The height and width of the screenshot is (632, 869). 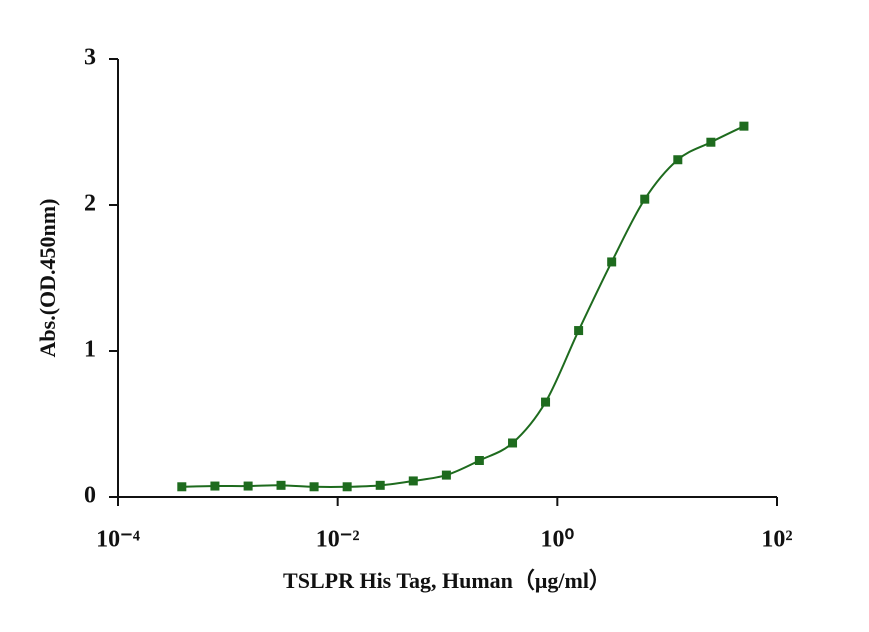 I want to click on y-tick-label: 0, so click(x=90, y=496).